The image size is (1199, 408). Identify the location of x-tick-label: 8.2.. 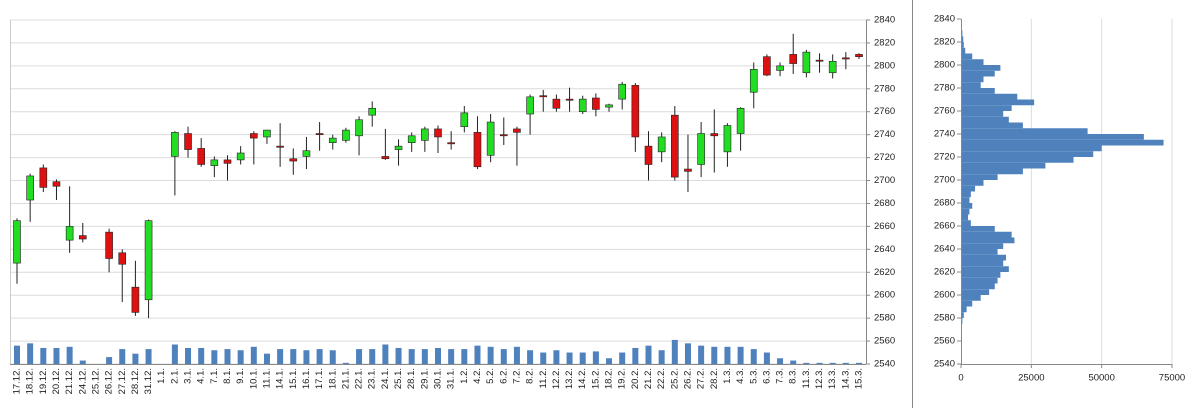
(530, 376).